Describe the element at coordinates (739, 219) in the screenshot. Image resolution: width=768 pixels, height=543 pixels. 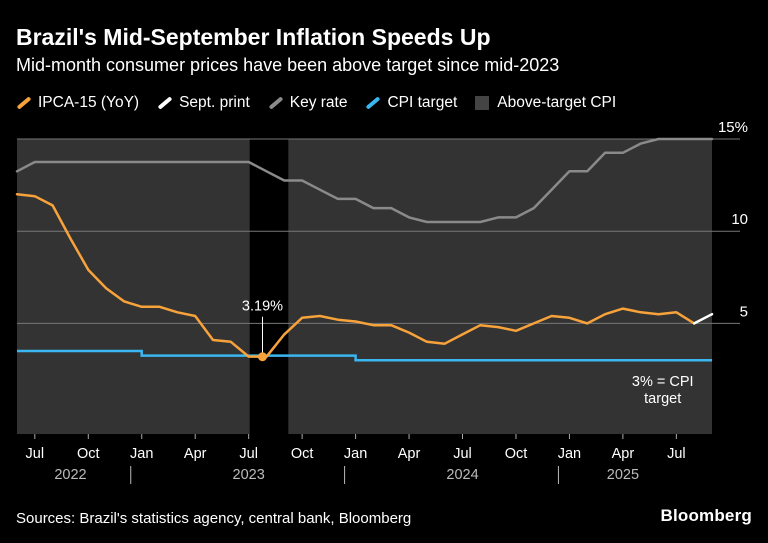
I see `y-tick-label-10: 10` at that location.